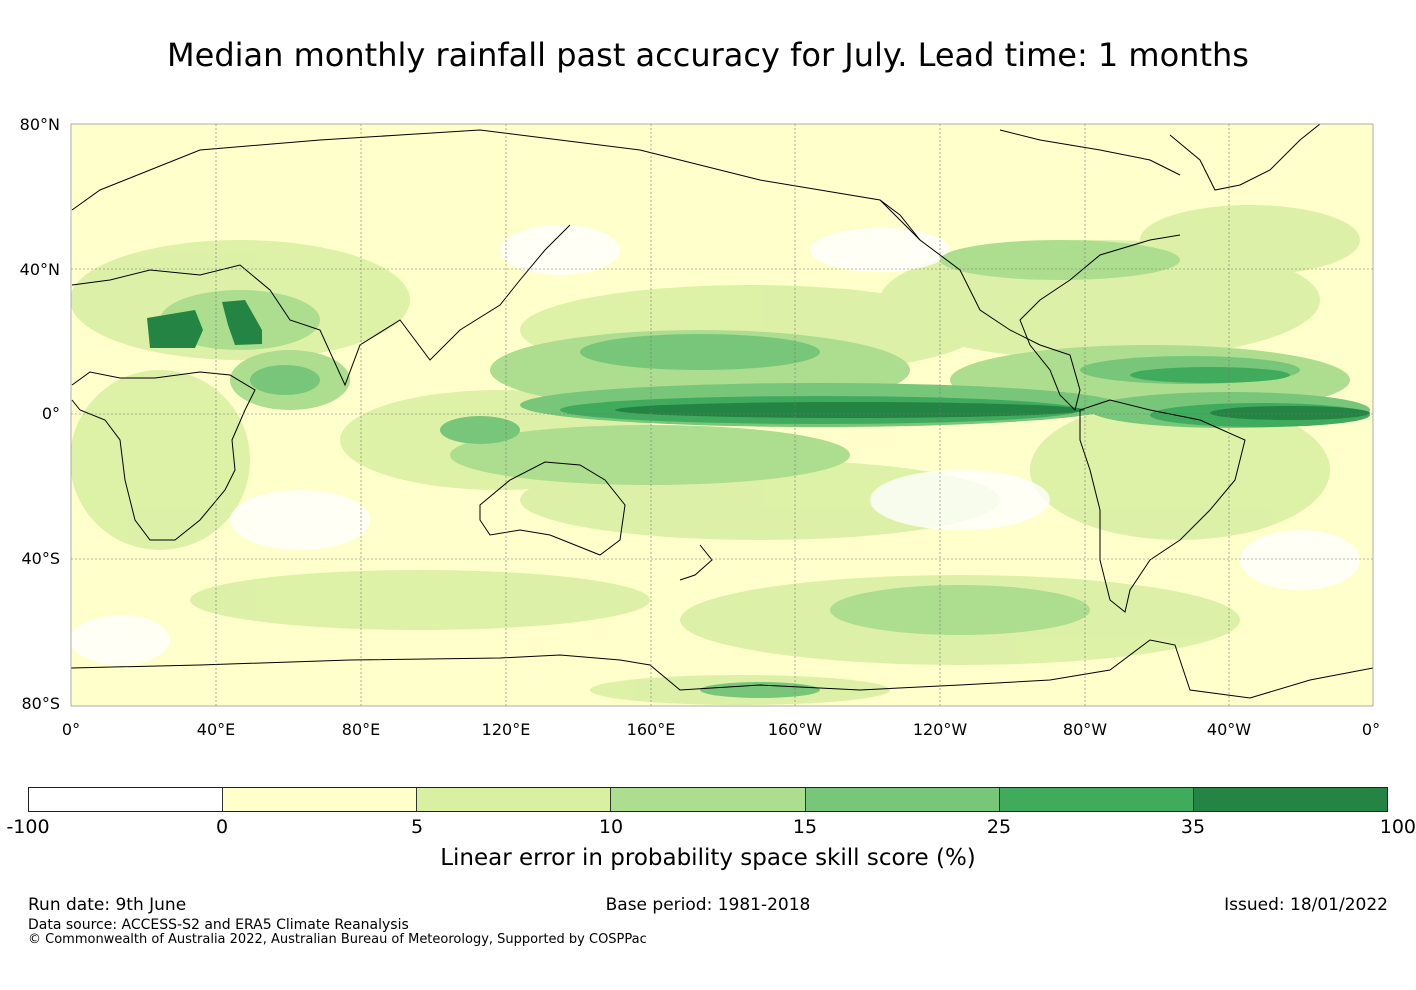 Image resolution: width=1416 pixels, height=990 pixels. I want to click on colorbar, so click(708, 799).